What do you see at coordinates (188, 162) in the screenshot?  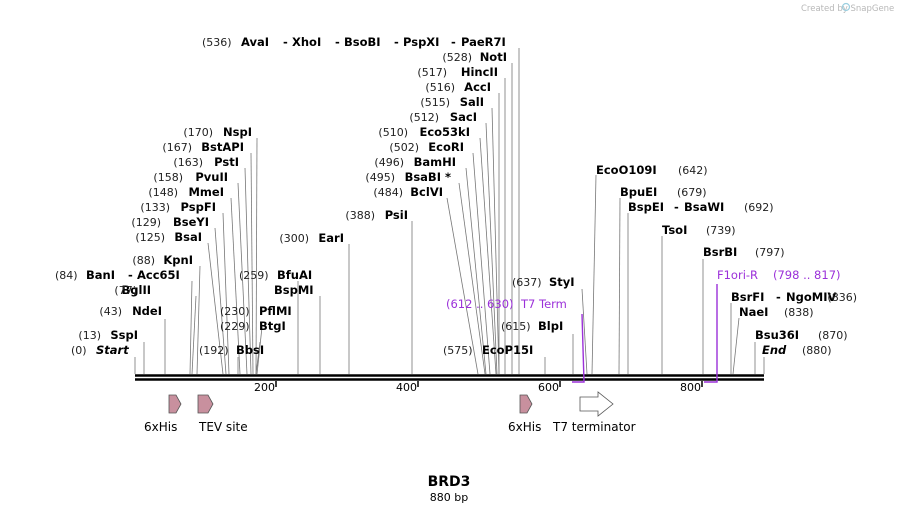 I see `site-position: (163)` at bounding box center [188, 162].